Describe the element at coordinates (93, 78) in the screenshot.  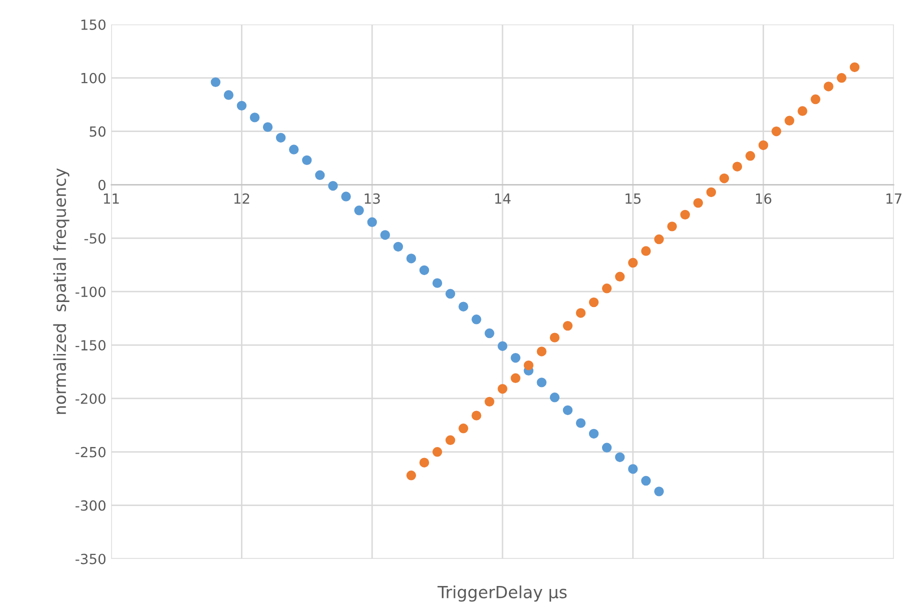
I see `y-tick-label: 100` at that location.